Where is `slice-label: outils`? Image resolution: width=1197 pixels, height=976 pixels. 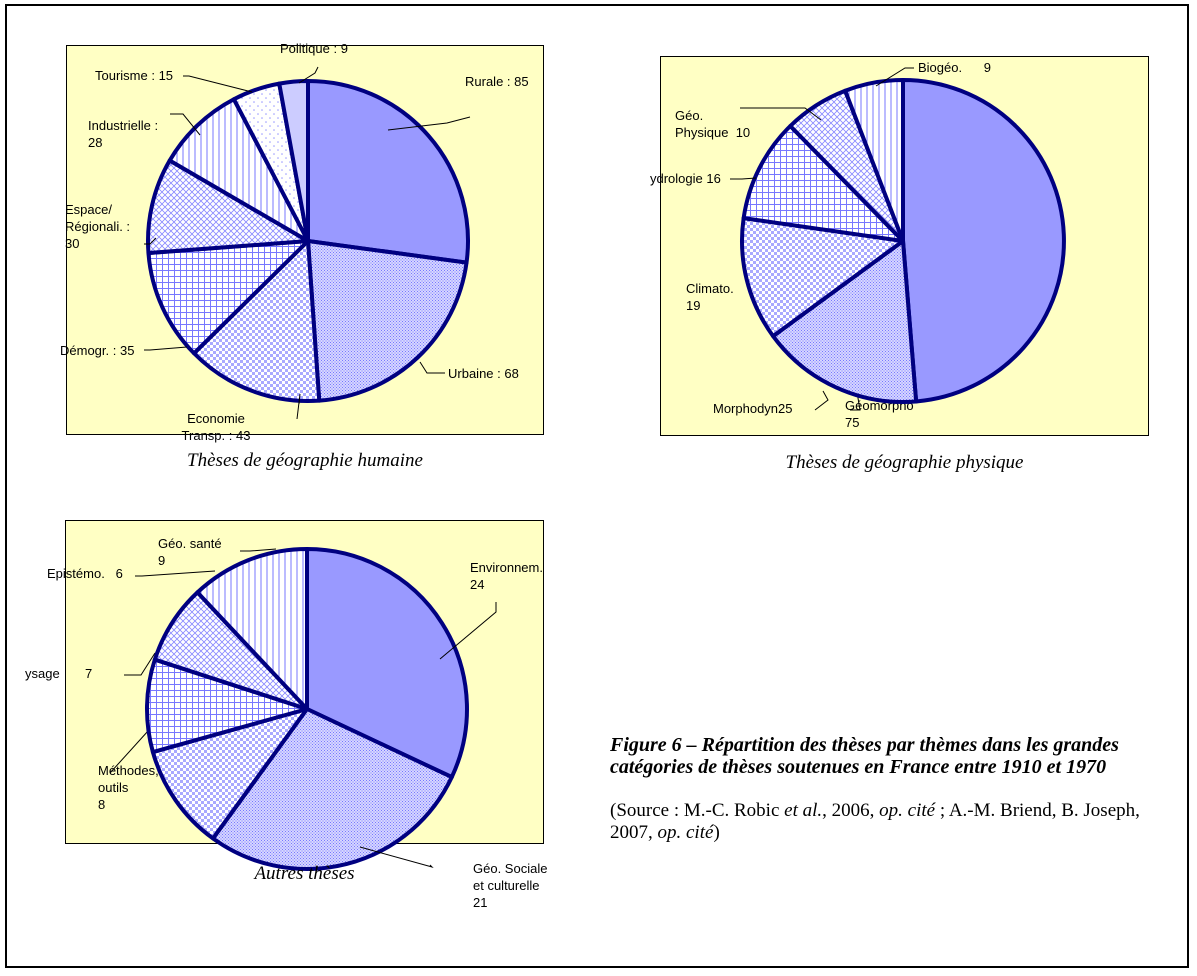
slice-label: outils is located at coordinates (113, 787).